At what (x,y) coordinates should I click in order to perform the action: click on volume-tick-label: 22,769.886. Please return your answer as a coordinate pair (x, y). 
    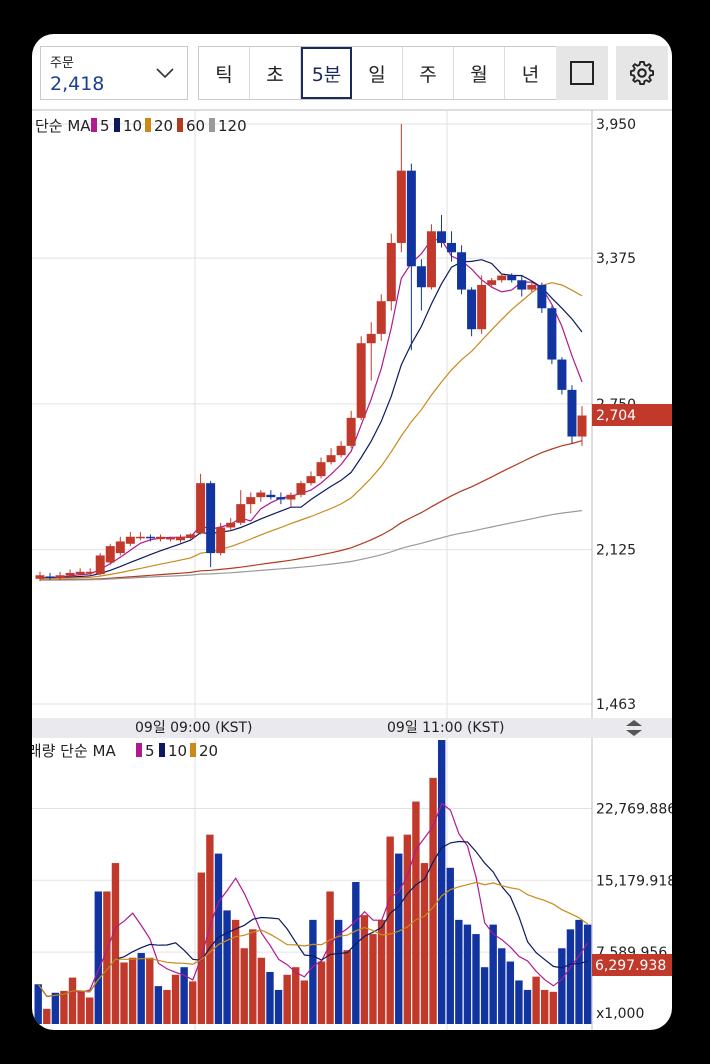
    Looking at the image, I should click on (634, 809).